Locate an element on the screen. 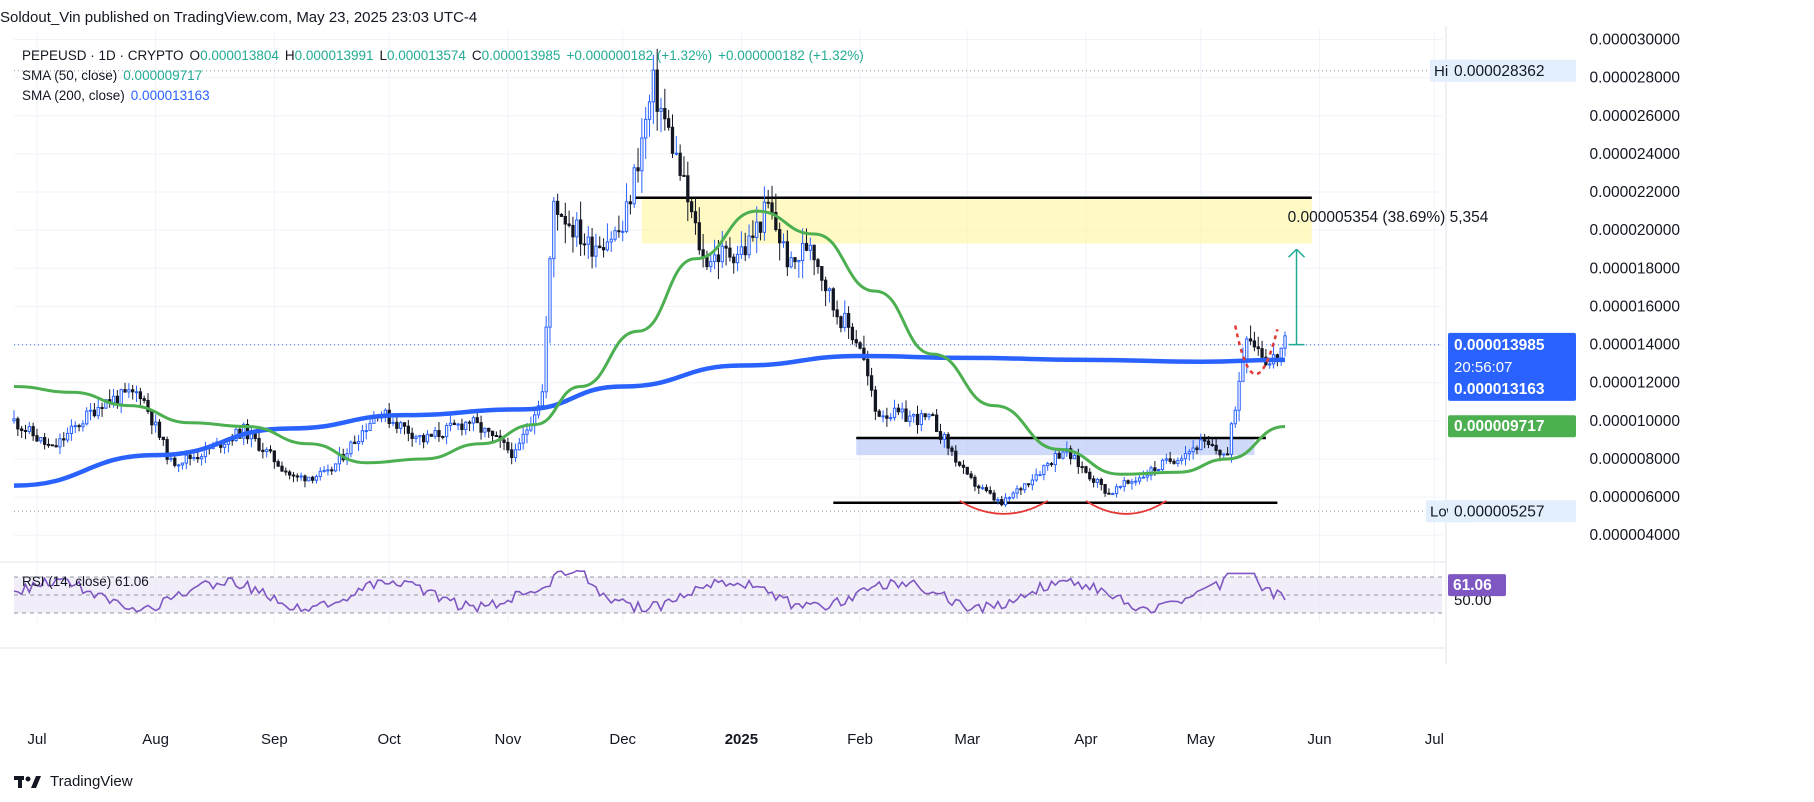 This screenshot has width=1814, height=802. sma50-label: SMA (50, close) is located at coordinates (70, 75).